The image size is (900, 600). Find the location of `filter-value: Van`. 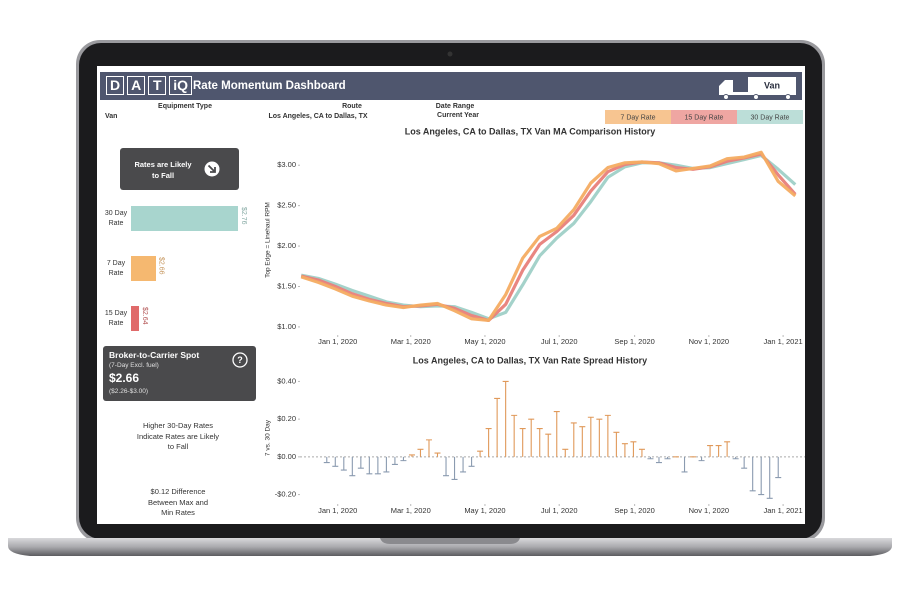

filter-value: Van is located at coordinates (111, 116).